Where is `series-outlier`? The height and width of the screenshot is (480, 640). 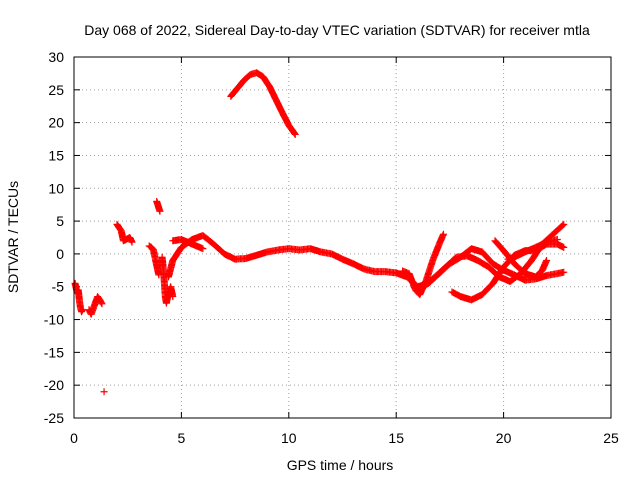 series-outlier is located at coordinates (104, 392).